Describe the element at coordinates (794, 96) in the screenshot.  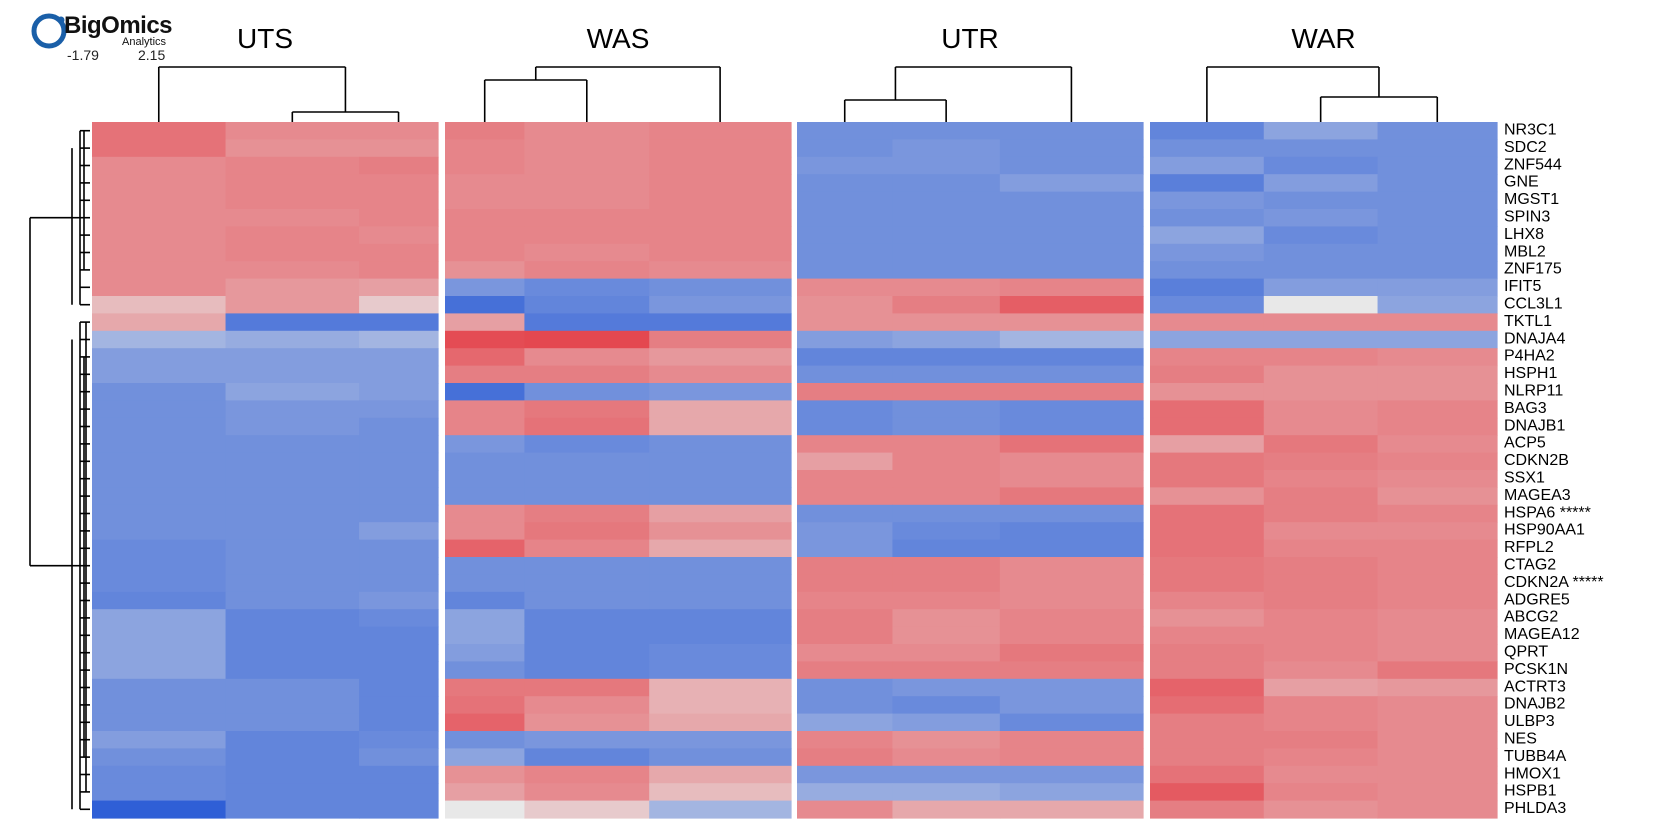
I see `column-dendrograms` at that location.